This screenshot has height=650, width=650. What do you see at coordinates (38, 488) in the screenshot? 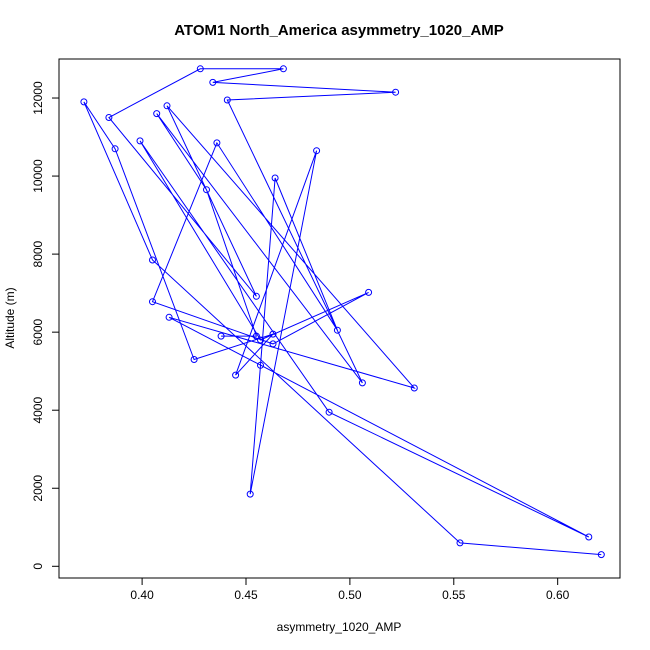
I see `y-tick-label: 2000` at bounding box center [38, 488].